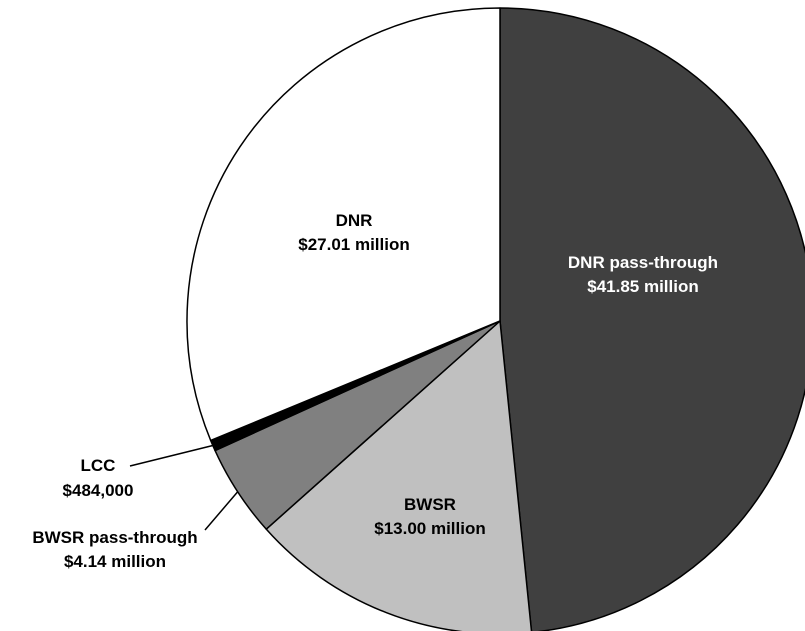 This screenshot has width=805, height=631. What do you see at coordinates (643, 262) in the screenshot?
I see `slice-label-dnr-pass-through-name: DNR pass-through` at bounding box center [643, 262].